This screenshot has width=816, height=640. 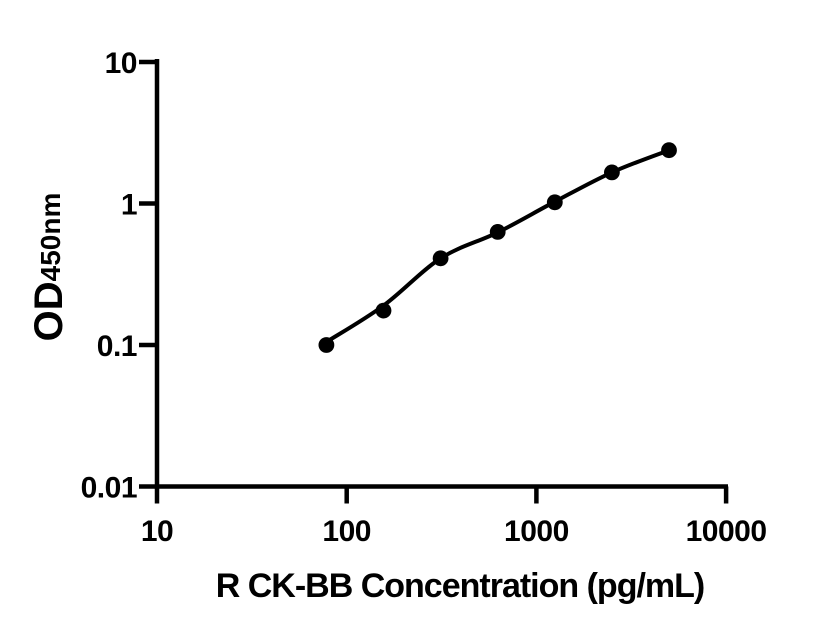 What do you see at coordinates (121, 63) in the screenshot?
I see `y-tick-label: 10` at bounding box center [121, 63].